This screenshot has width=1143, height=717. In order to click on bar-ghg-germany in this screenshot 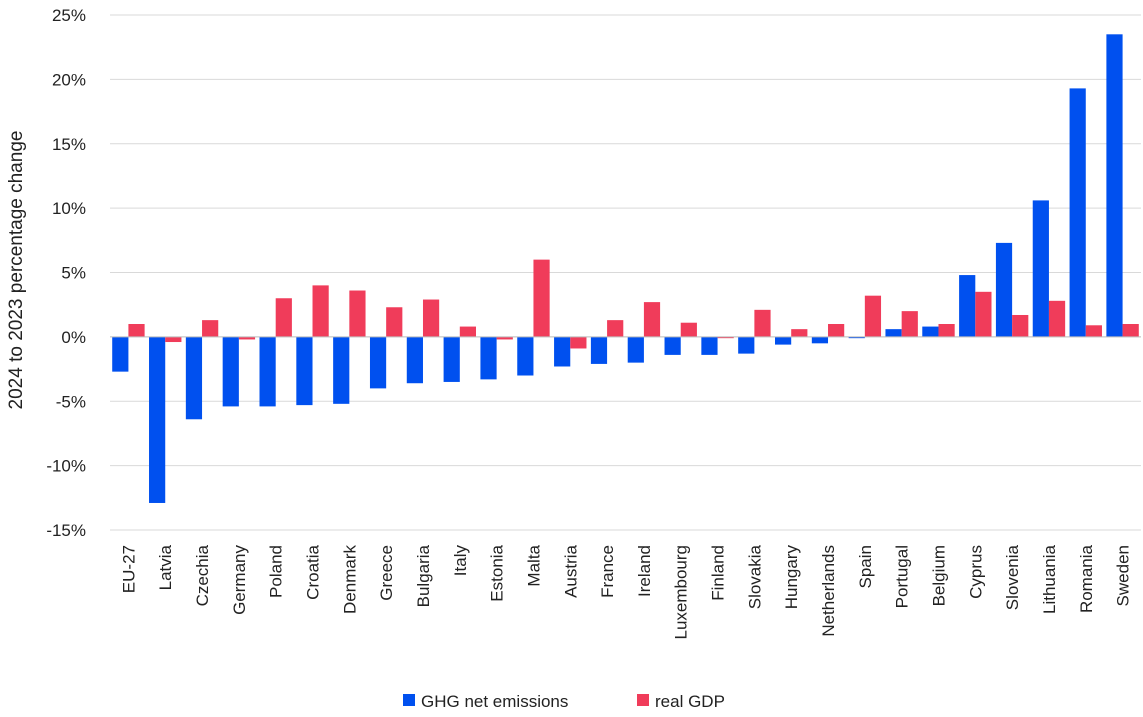, I will do `click(230, 371)`.